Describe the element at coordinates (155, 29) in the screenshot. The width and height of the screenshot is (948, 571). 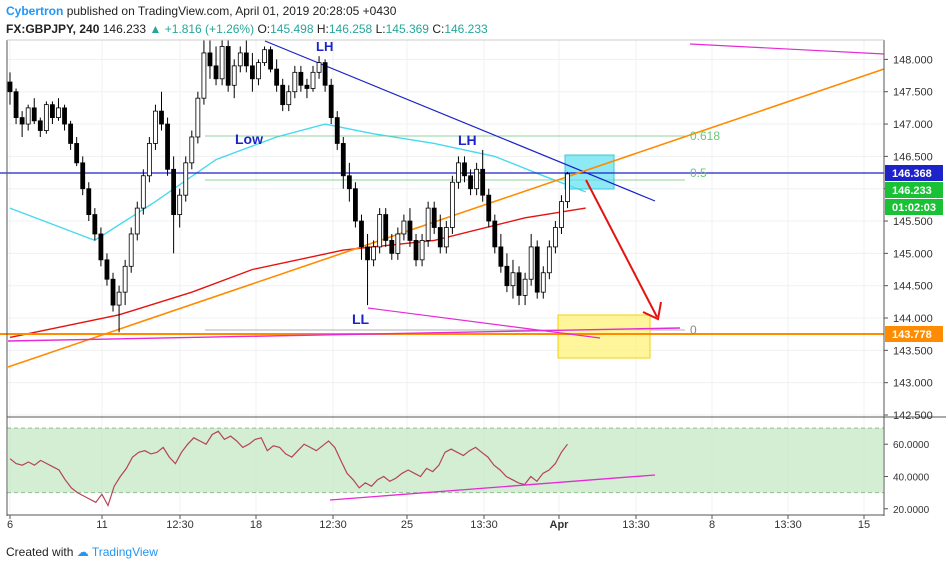
I see `up-triangle-icon: ▲` at that location.